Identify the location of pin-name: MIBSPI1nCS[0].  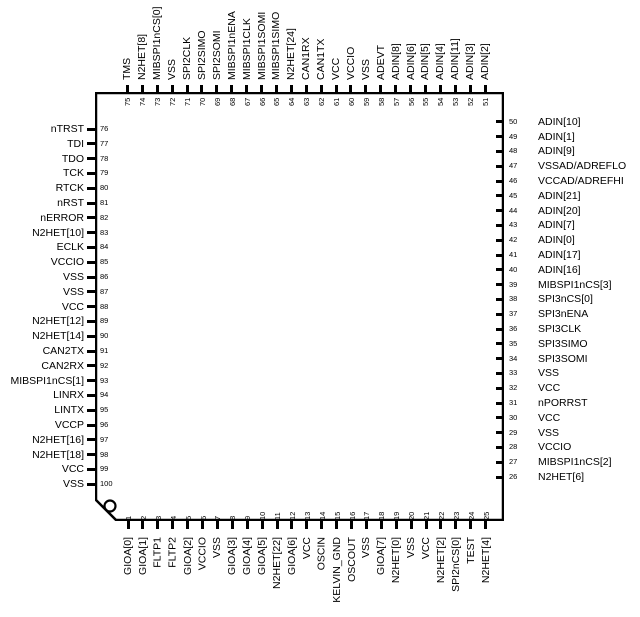
(157, 43).